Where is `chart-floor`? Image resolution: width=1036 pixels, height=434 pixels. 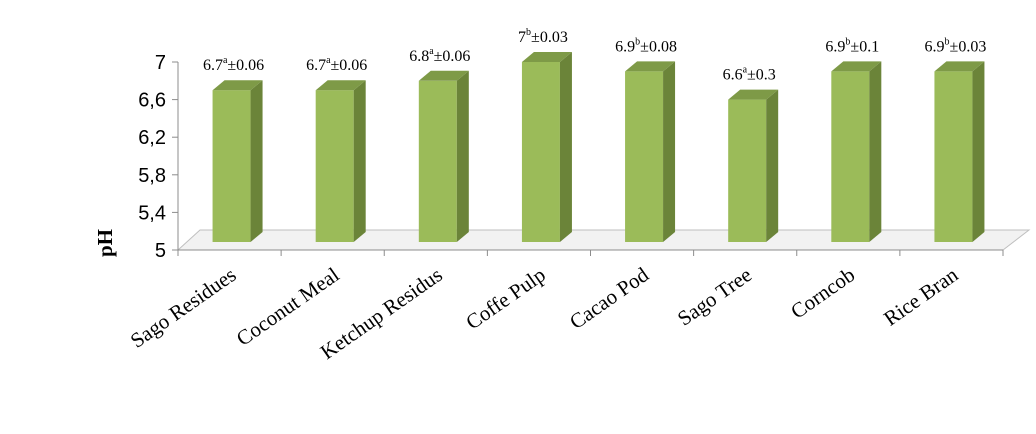 chart-floor is located at coordinates (603, 242).